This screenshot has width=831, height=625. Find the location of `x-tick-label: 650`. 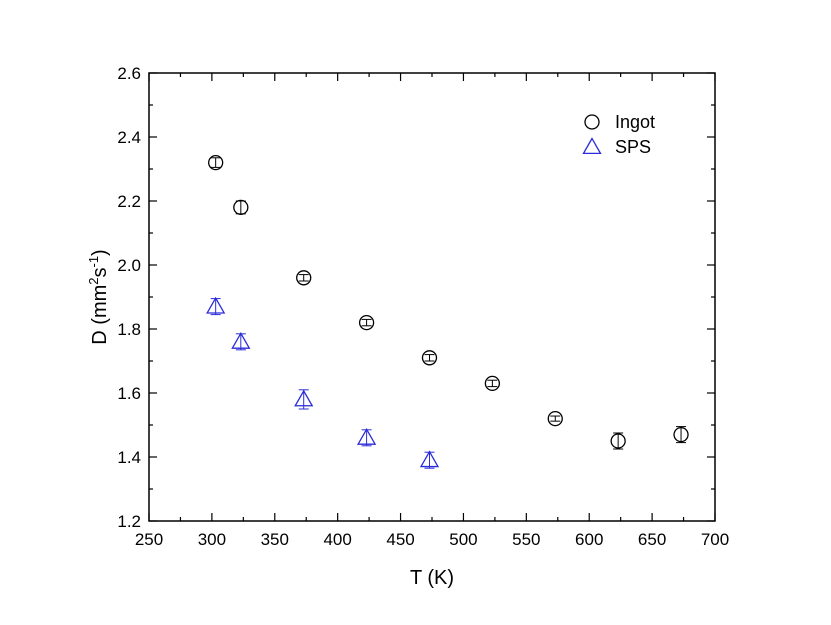

x-tick-label: 650 is located at coordinates (652, 539).